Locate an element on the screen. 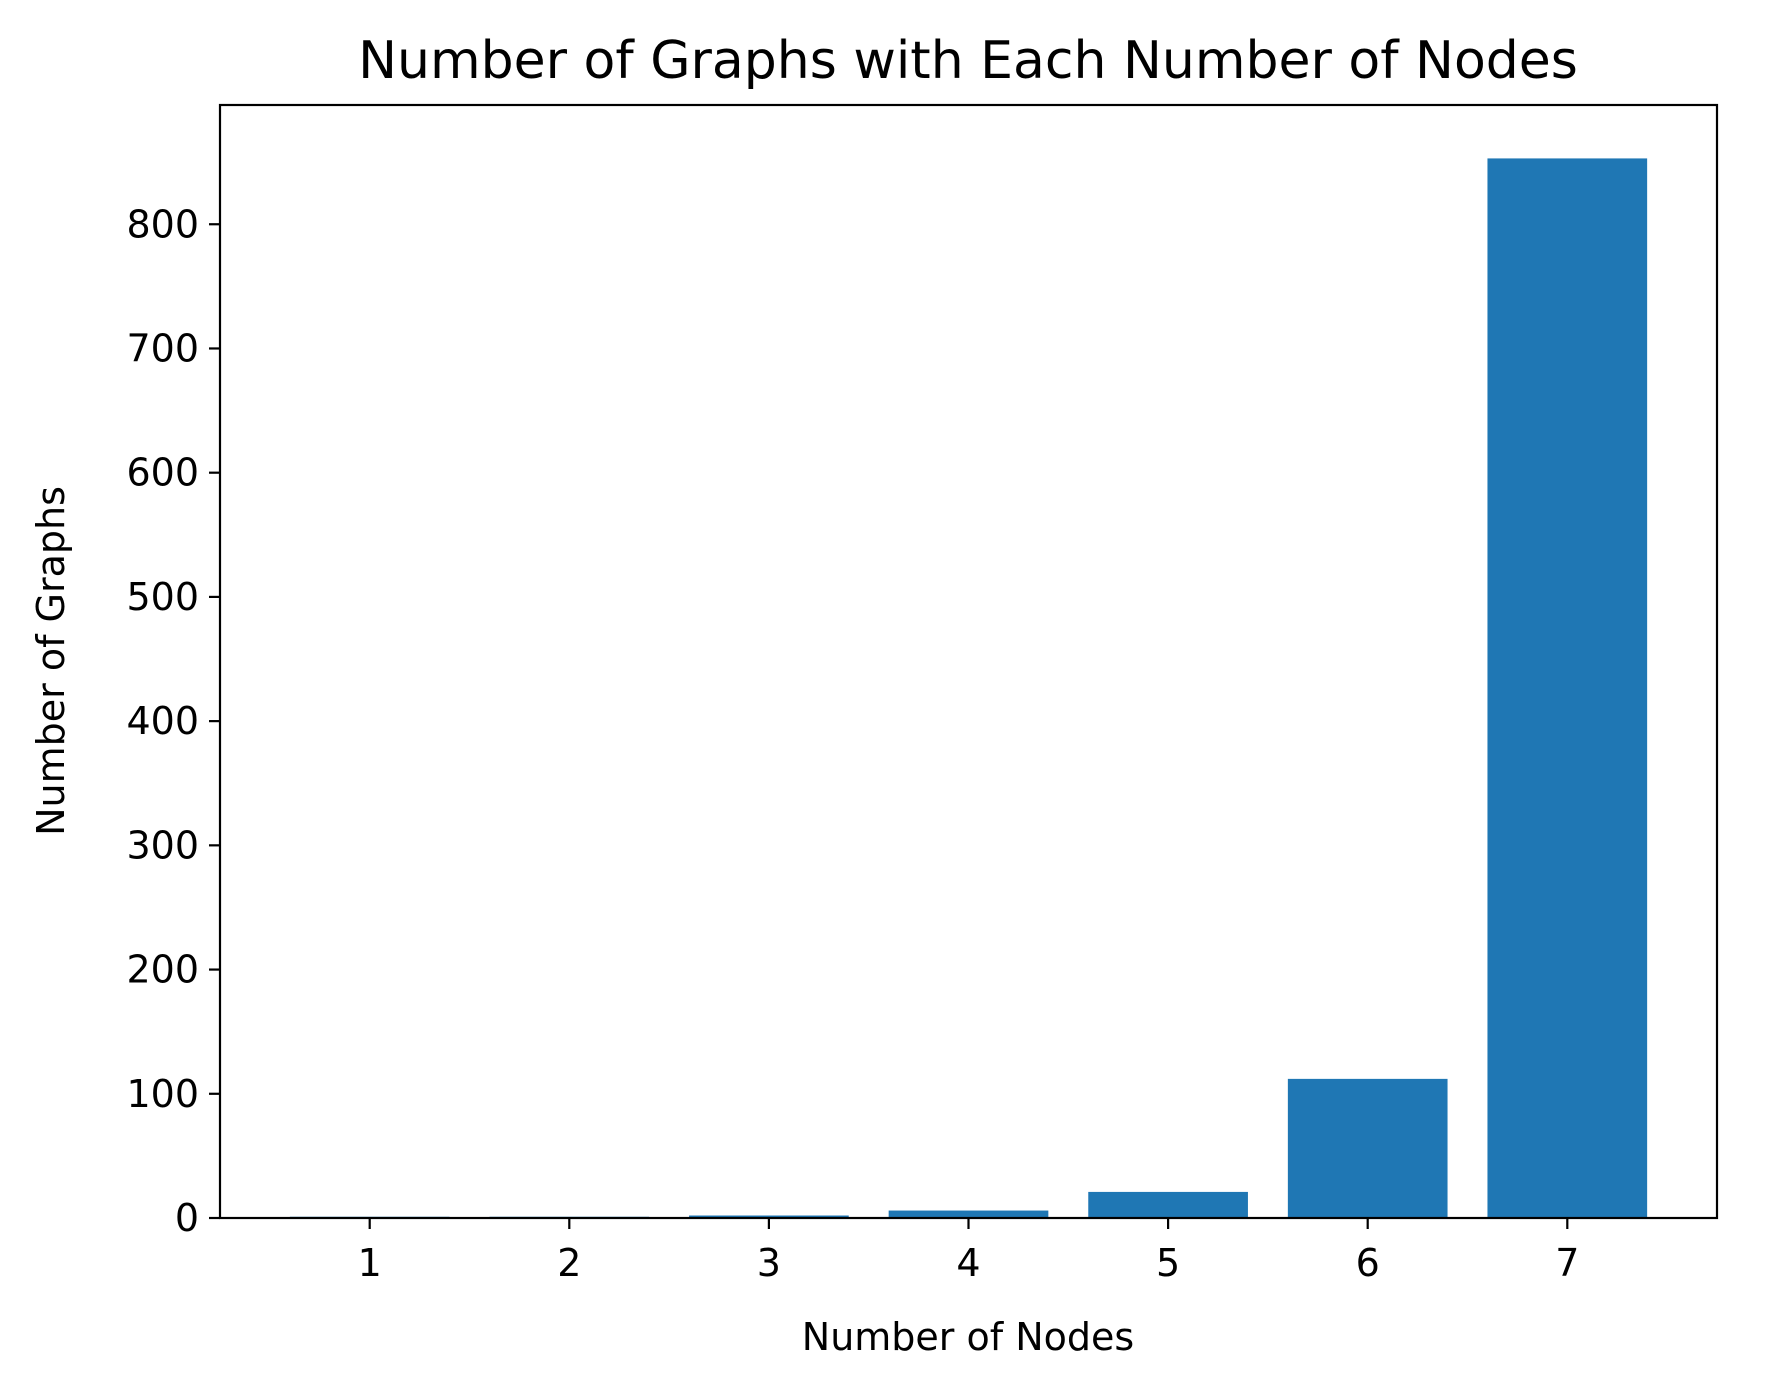 Image resolution: width=1774 pixels, height=1385 pixels. y-tick-label: 300 is located at coordinates (162, 845).